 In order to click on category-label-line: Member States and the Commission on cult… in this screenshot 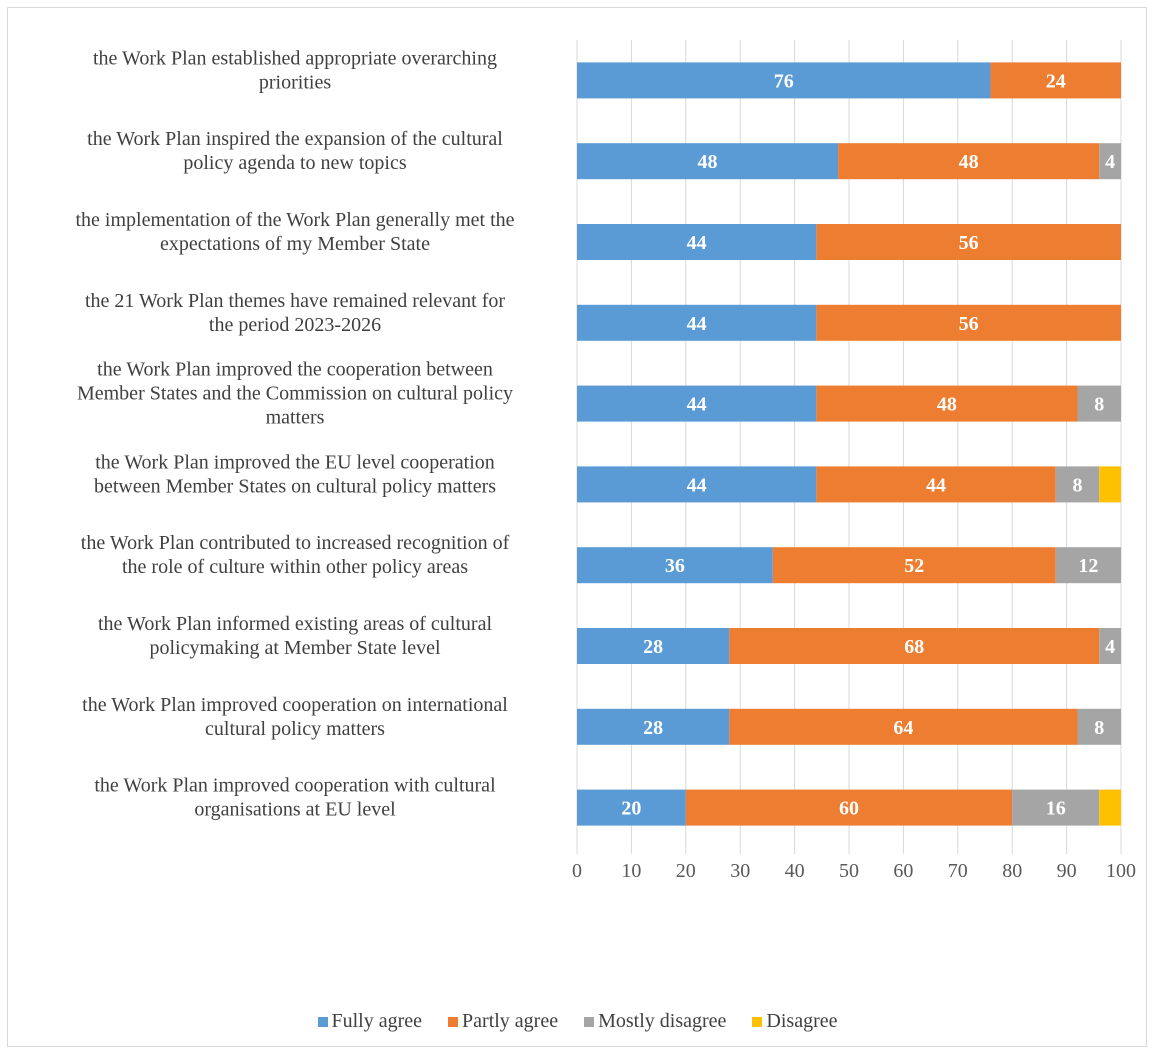, I will do `click(295, 394)`.